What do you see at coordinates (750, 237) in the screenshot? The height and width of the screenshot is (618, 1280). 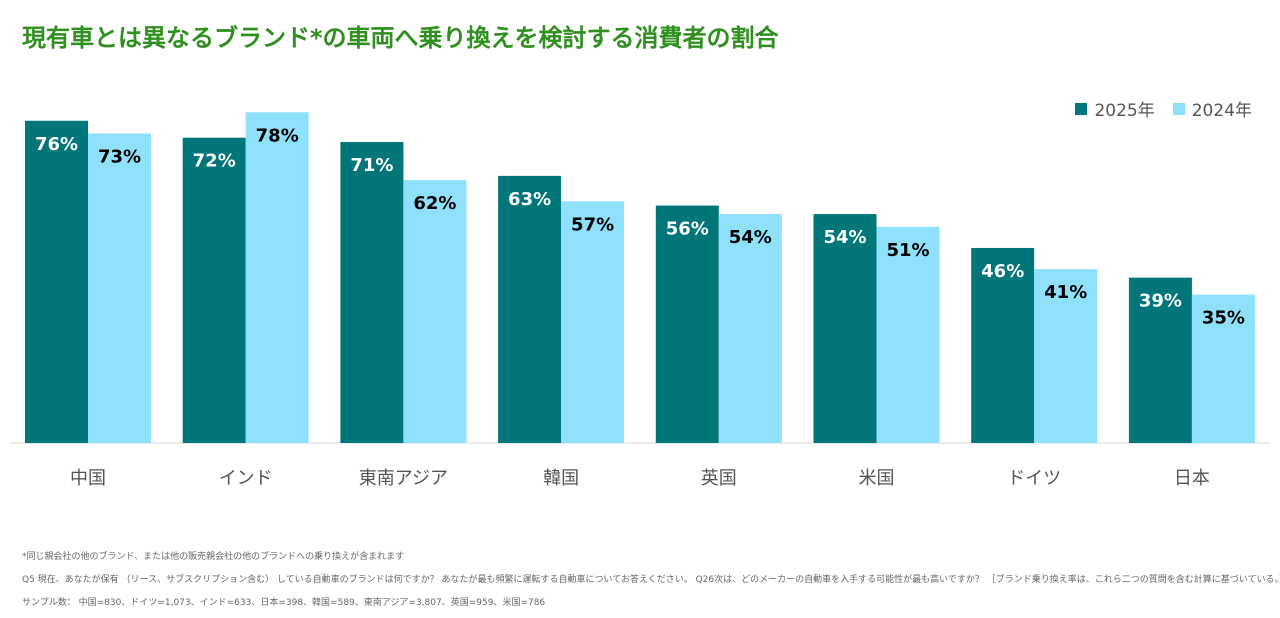 I see `data-label-2024-4: 54%` at bounding box center [750, 237].